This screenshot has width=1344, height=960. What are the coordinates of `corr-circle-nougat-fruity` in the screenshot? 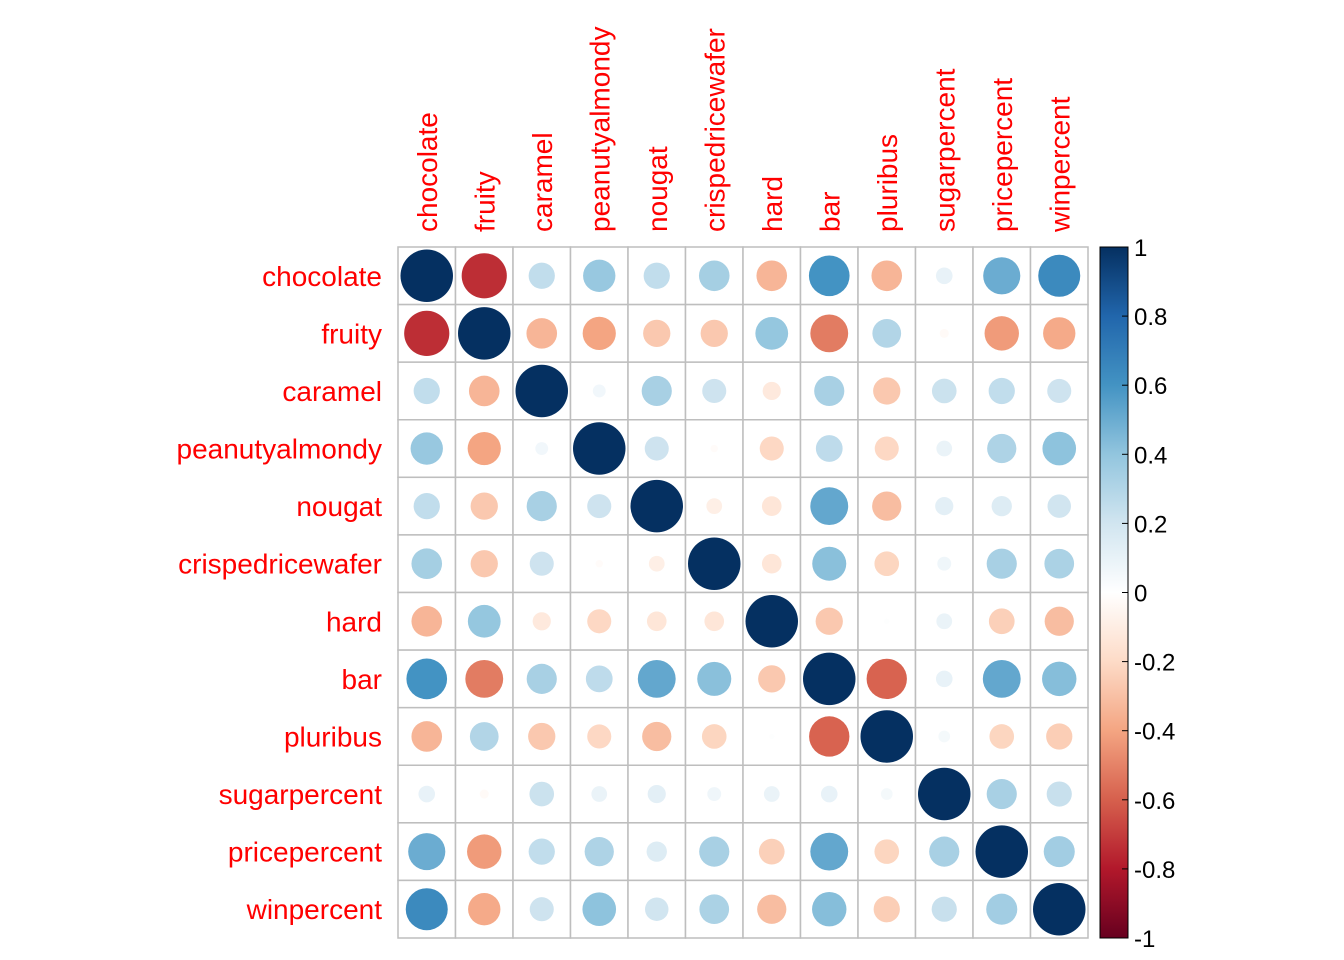 It's located at (484, 506).